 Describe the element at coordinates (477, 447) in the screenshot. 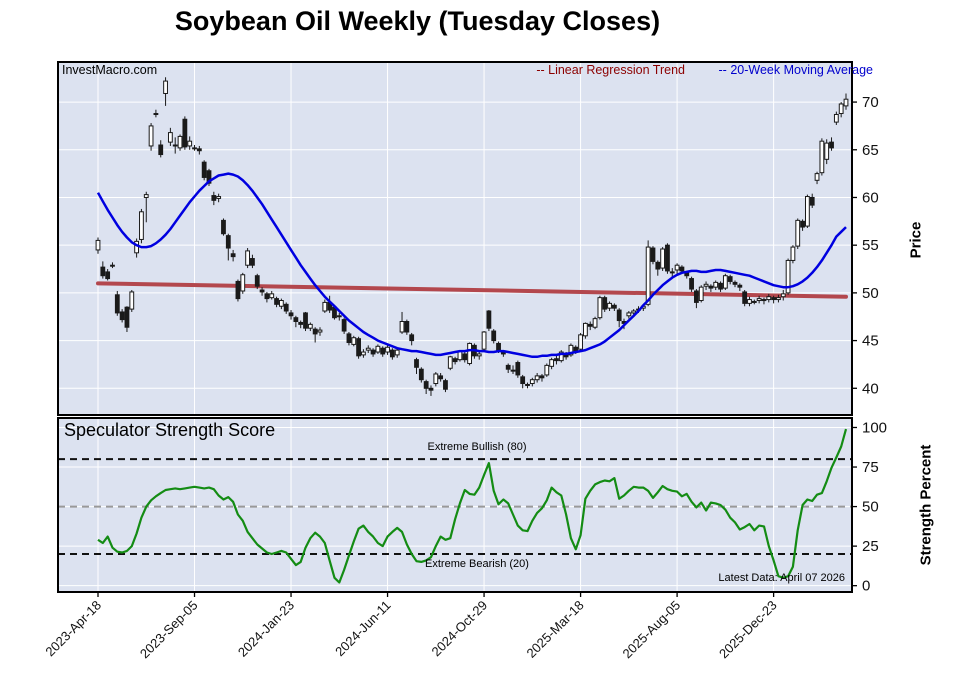

I see `extreme-bullish-label: Extreme Bullish (80)` at that location.